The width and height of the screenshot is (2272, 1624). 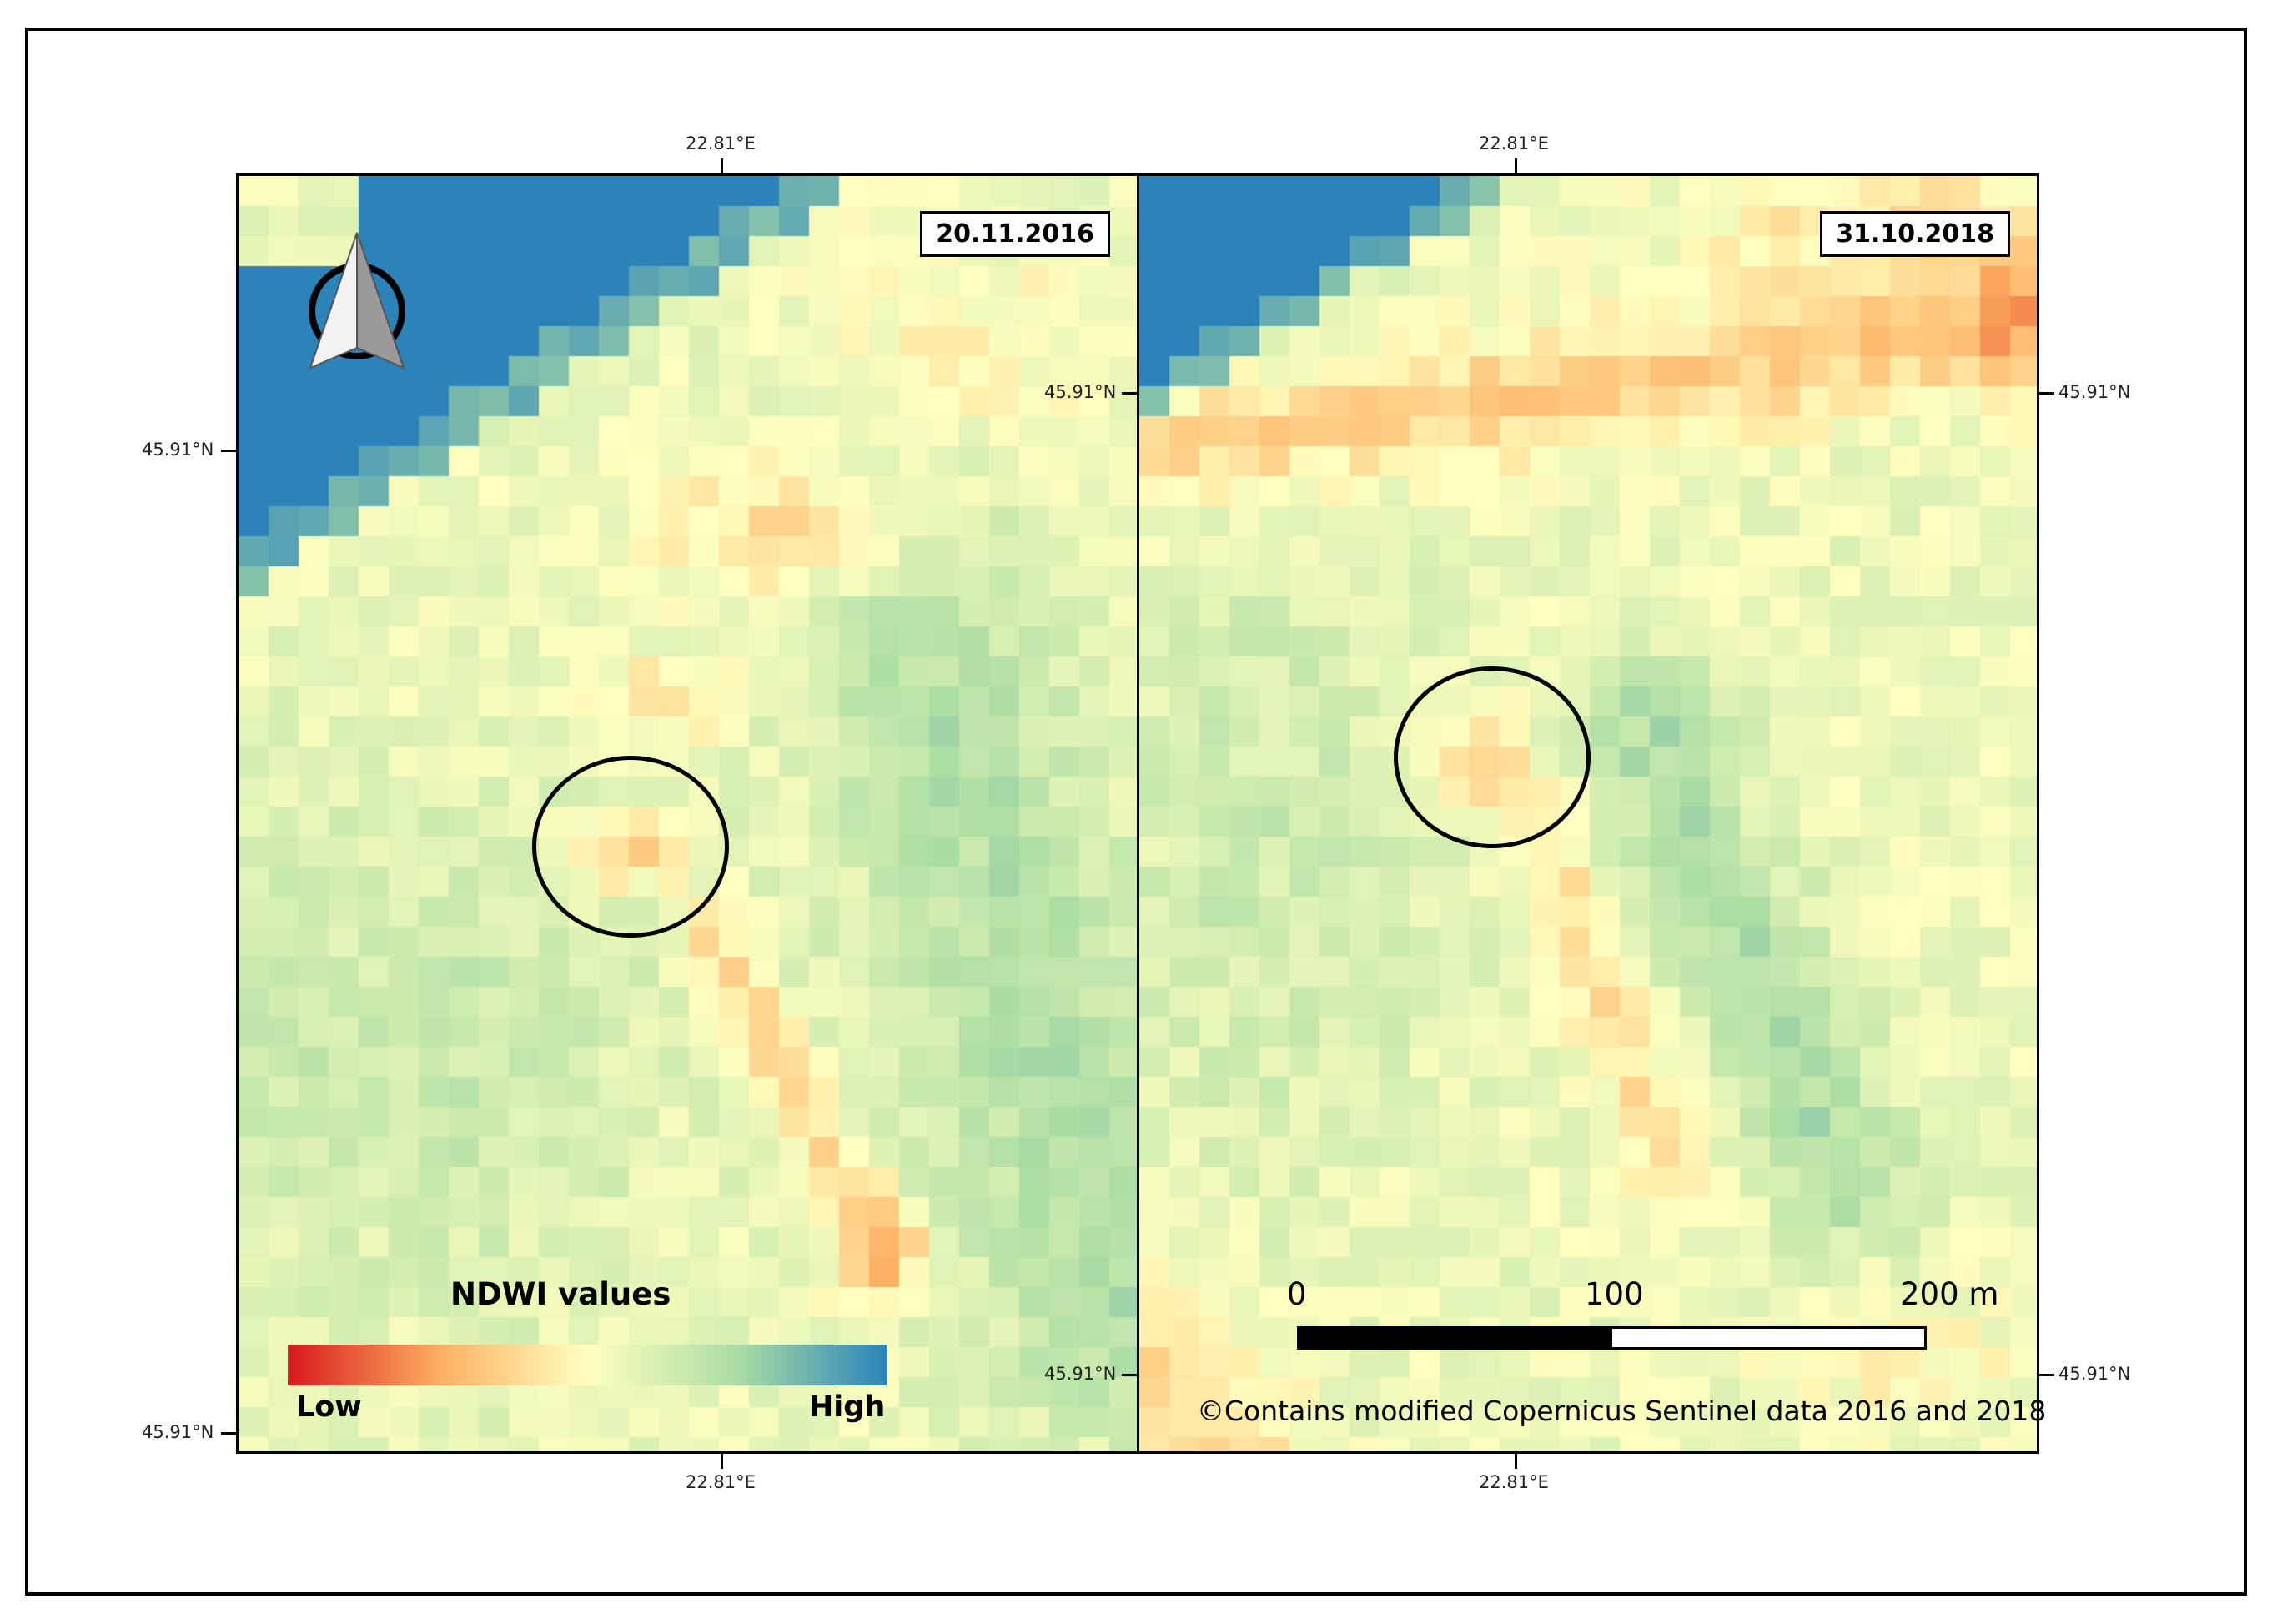 What do you see at coordinates (178, 450) in the screenshot?
I see `lat-label-left-upper: 45.91°N` at bounding box center [178, 450].